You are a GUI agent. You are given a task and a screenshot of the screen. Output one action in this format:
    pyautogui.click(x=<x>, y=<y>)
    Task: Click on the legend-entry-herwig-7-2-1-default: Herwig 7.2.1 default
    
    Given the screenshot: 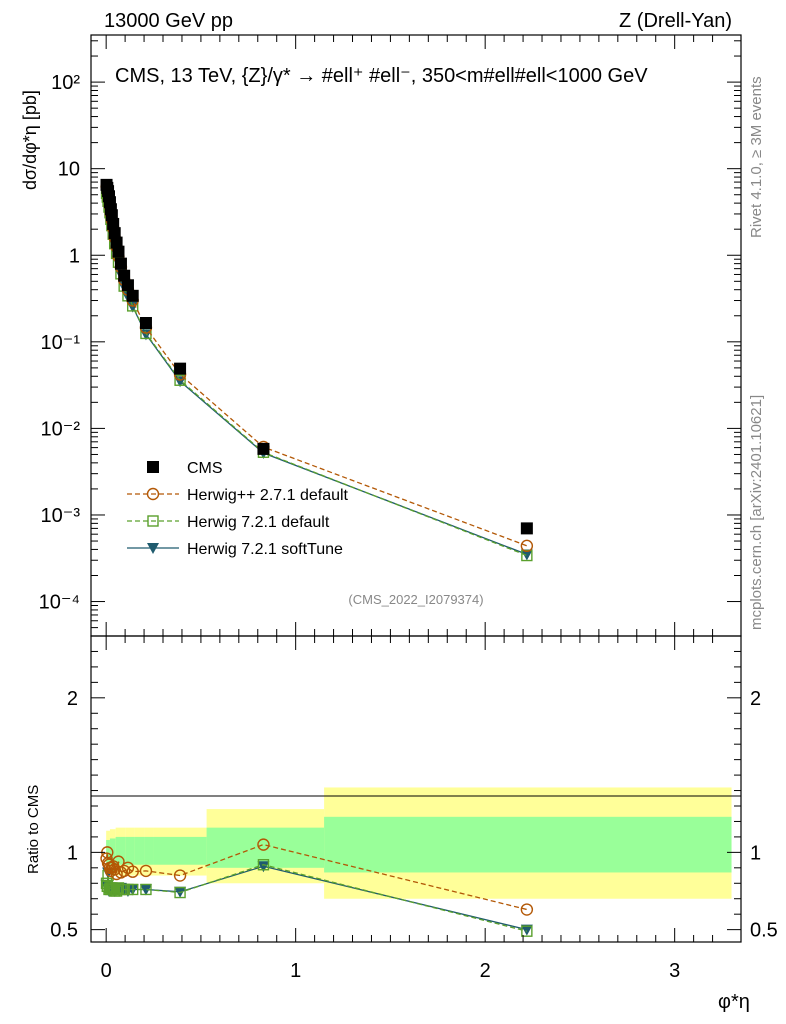 What is the action you would take?
    pyautogui.click(x=228, y=522)
    